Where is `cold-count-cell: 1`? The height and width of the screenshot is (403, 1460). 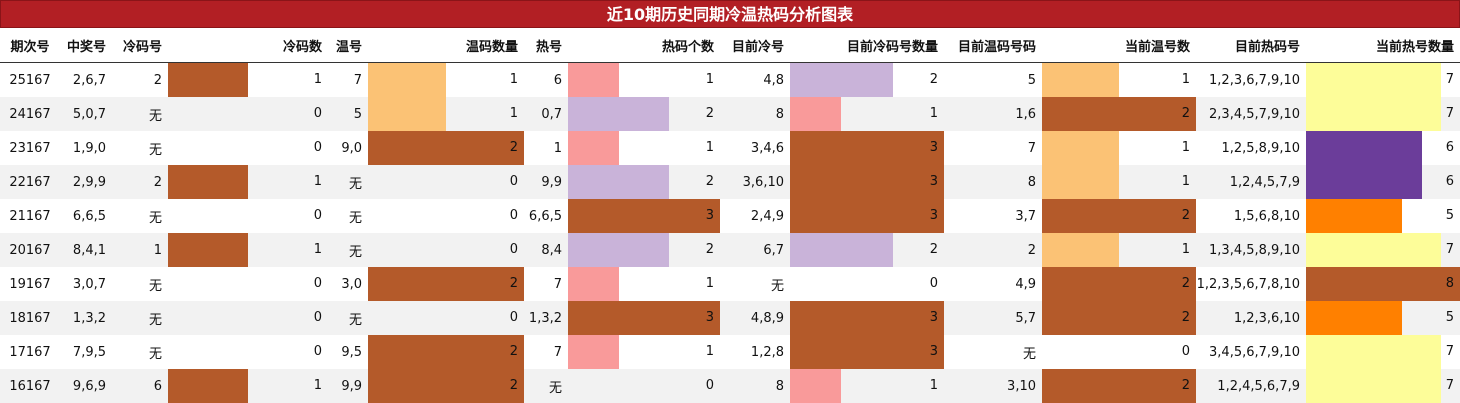 cold-count-cell: 1 is located at coordinates (248, 250).